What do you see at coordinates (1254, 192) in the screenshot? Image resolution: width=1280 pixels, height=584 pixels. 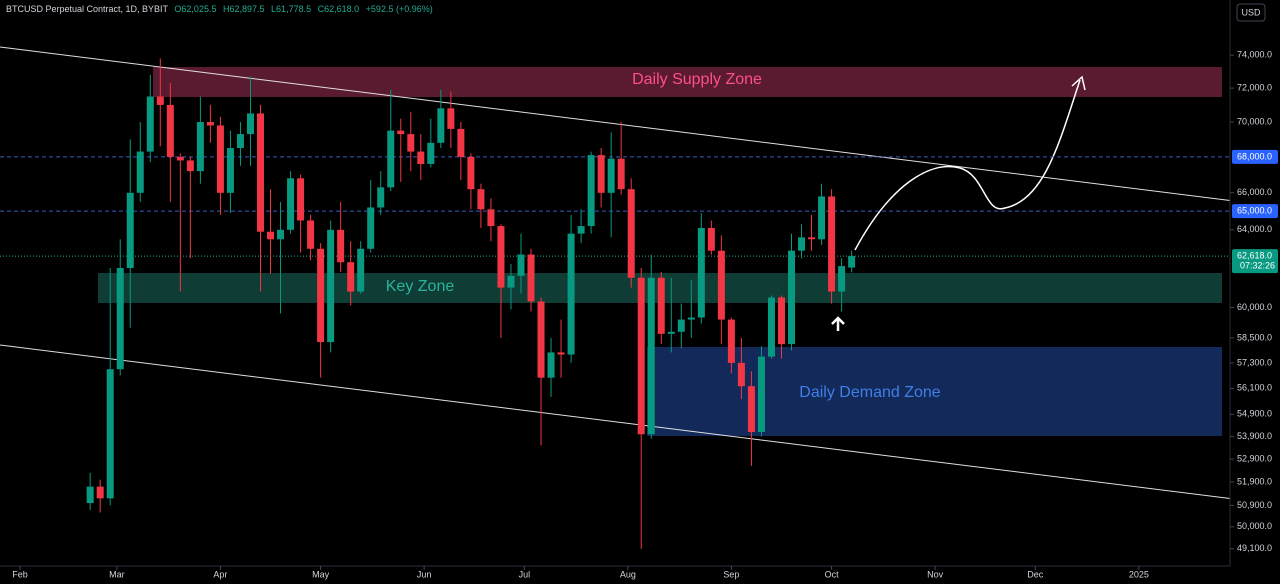 I see `y-tick-label: 66,000.0` at bounding box center [1254, 192].